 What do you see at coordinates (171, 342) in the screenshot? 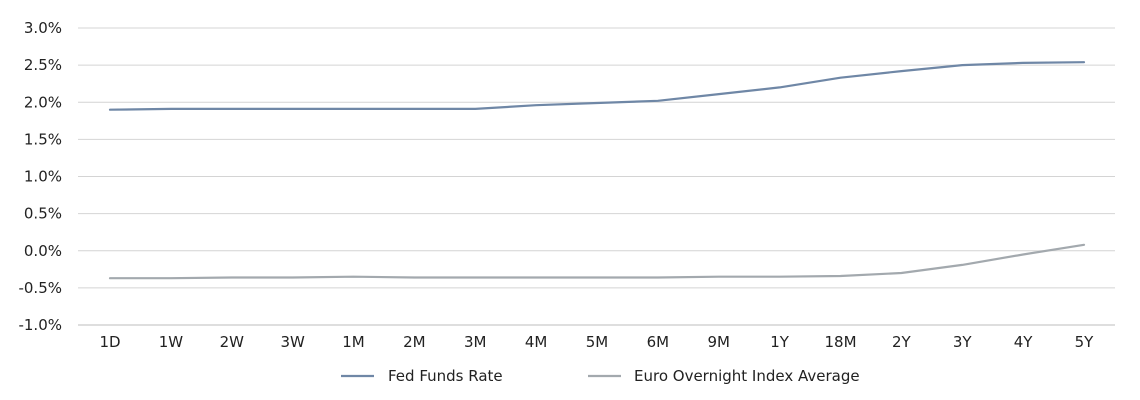
I see `x-tick-label: 1W` at bounding box center [171, 342].